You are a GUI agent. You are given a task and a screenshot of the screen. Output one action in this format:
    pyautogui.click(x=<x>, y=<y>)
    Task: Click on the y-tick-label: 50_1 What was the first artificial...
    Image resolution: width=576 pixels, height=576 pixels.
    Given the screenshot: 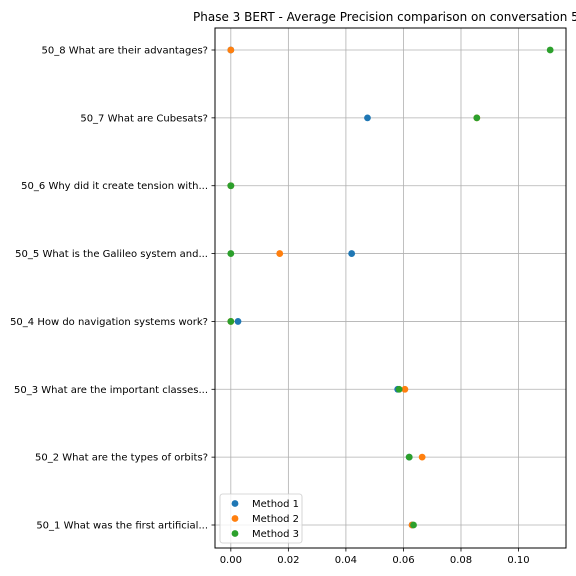 What is the action you would take?
    pyautogui.click(x=122, y=526)
    